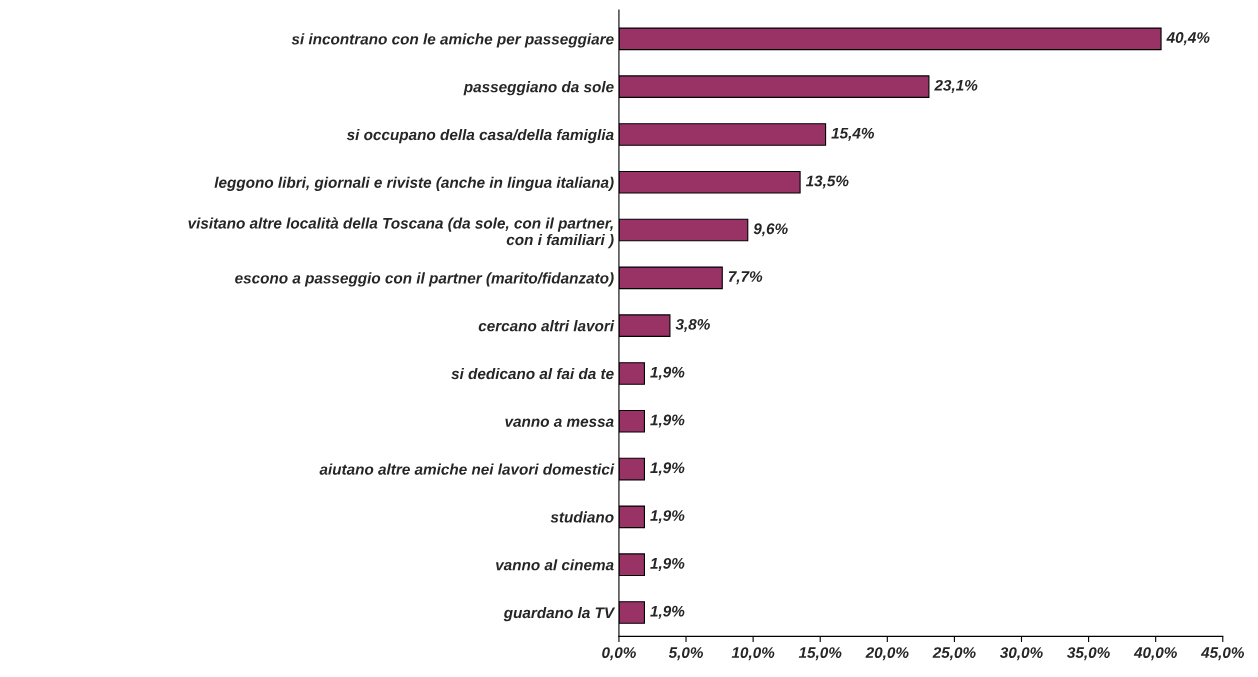 This screenshot has width=1258, height=677. What do you see at coordinates (414, 183) in the screenshot?
I see `y-tick-label: leggono libri, giornali e riviste (anche in lingua italiana)` at bounding box center [414, 183].